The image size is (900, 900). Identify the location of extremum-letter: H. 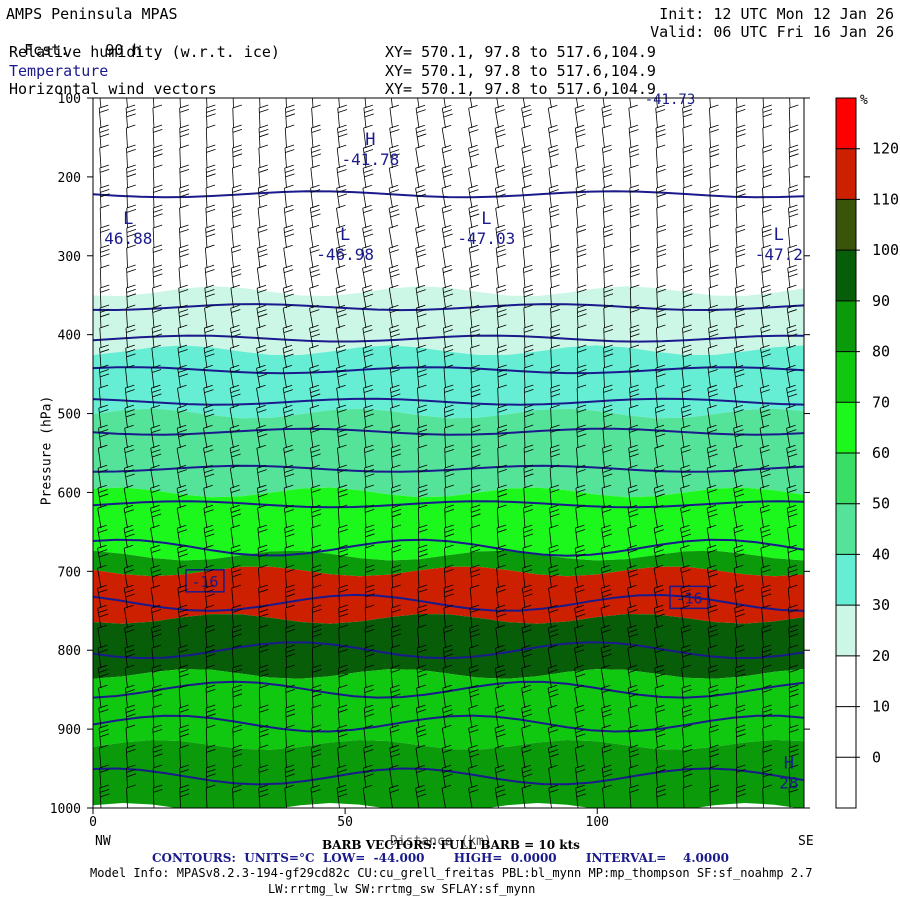
(789, 763).